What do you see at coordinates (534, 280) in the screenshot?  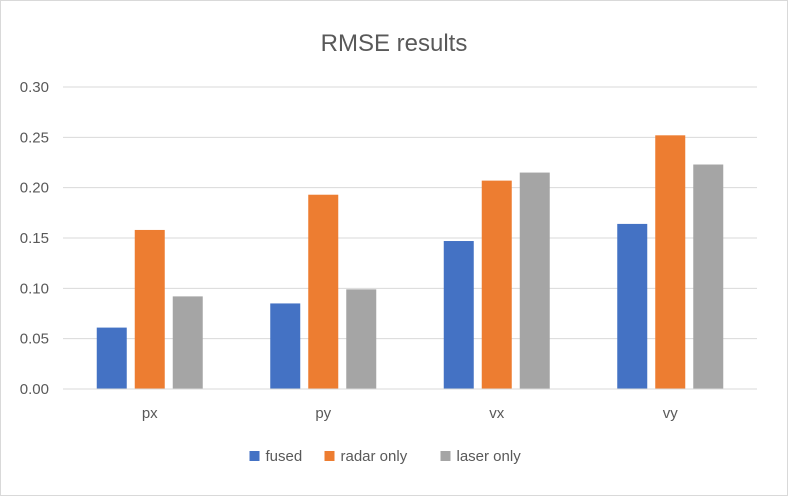 I see `bar-laser-only-vx` at bounding box center [534, 280].